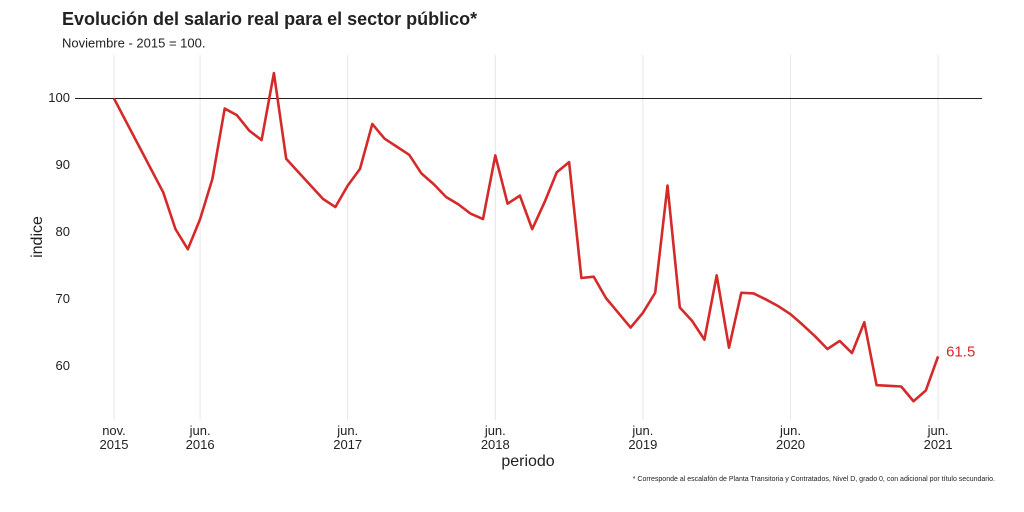  Describe the element at coordinates (63, 365) in the screenshot. I see `y-tick-label: 60` at that location.